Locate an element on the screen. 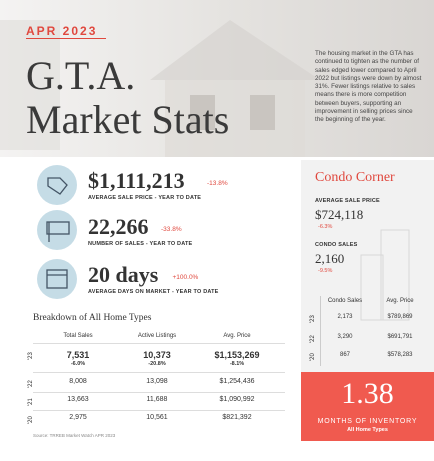  condo-sales-change: -9.5% is located at coordinates (325, 271).